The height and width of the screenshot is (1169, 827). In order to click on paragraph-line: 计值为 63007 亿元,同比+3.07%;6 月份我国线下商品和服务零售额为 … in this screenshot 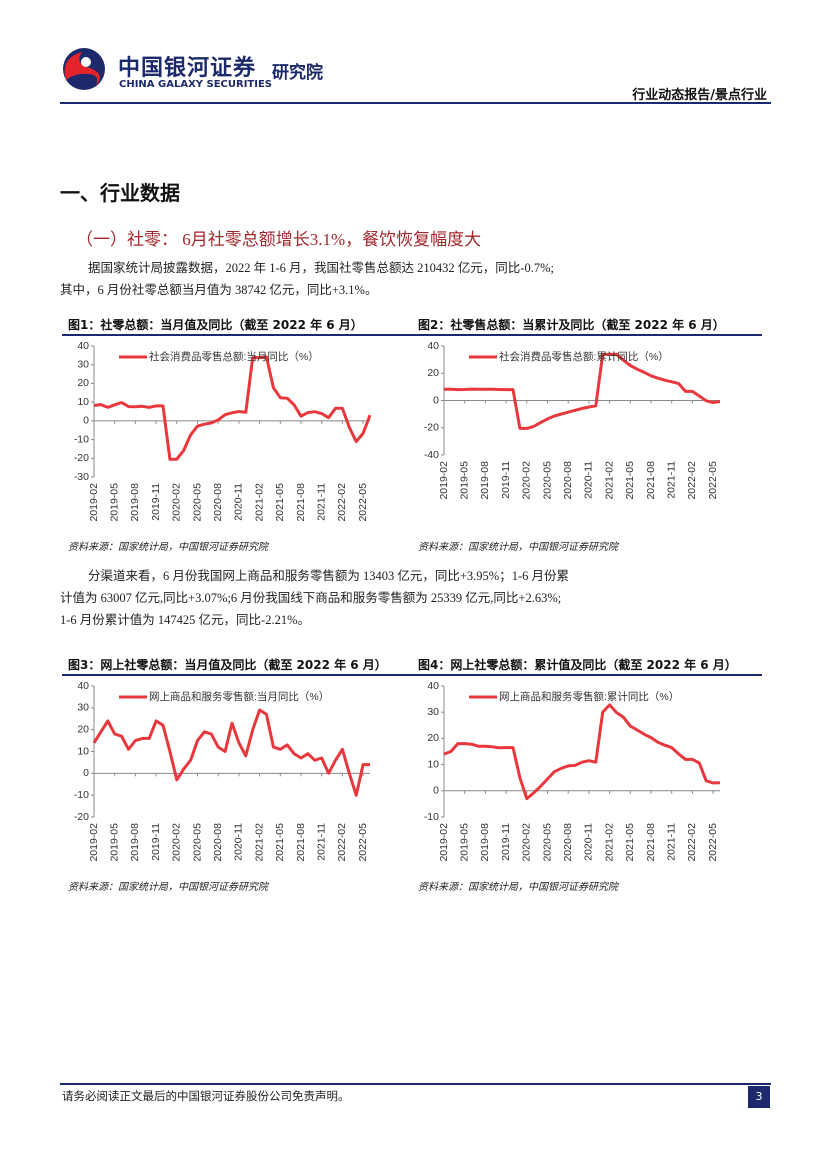, I will do `click(311, 598)`.